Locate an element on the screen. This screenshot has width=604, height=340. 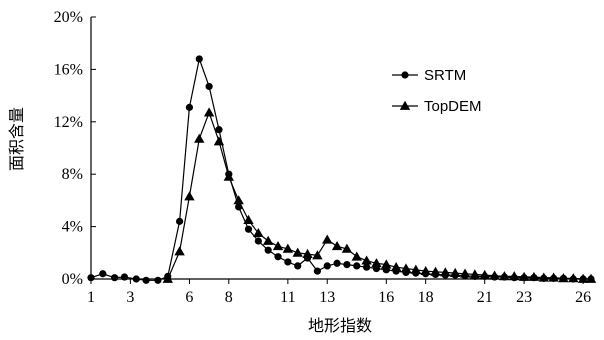
y-tick-label: 20% is located at coordinates (68, 17).